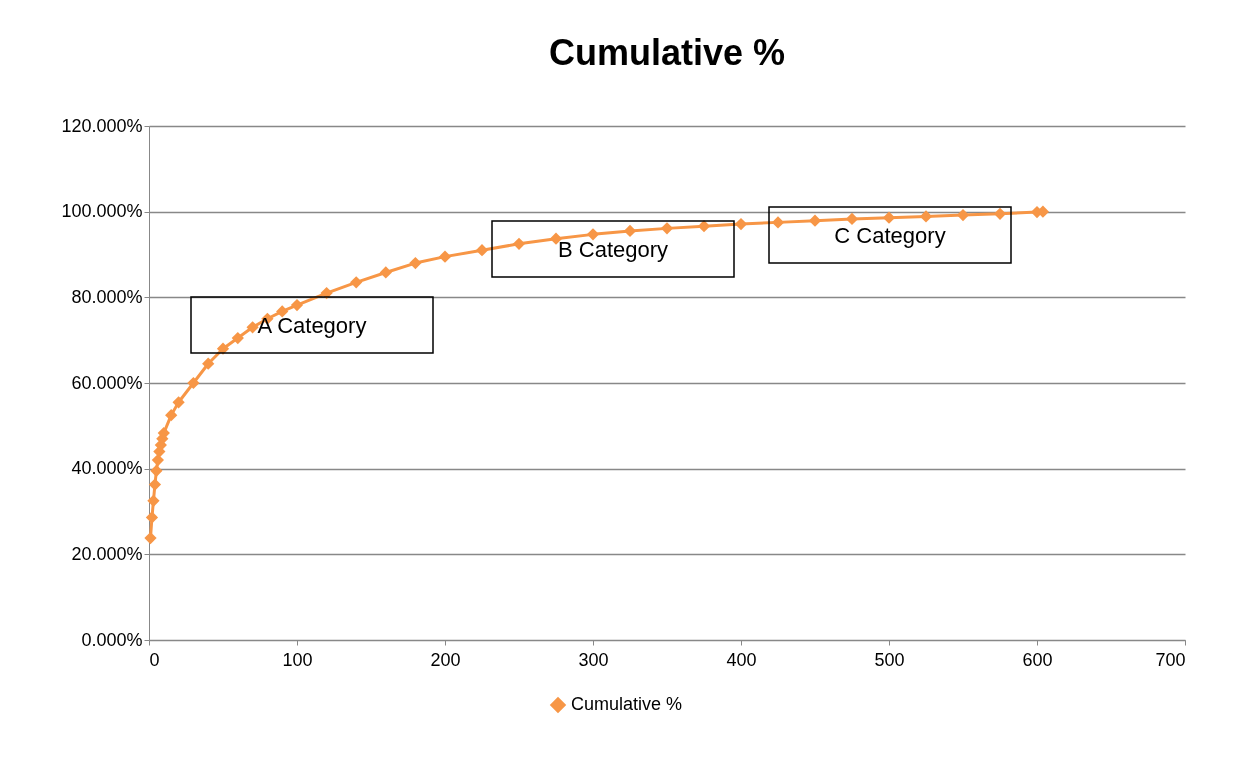 The image size is (1255, 770). What do you see at coordinates (445, 659) in the screenshot?
I see `x-tick-label: 200` at bounding box center [445, 659].